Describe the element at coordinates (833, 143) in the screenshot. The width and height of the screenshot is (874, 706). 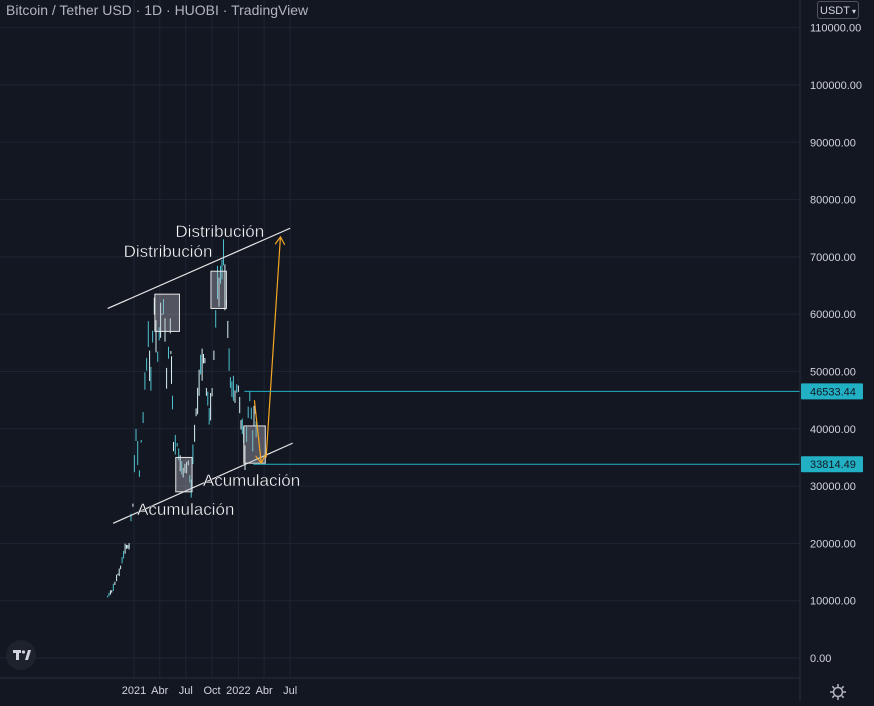
I see `y-tick-label: 90000.00` at that location.